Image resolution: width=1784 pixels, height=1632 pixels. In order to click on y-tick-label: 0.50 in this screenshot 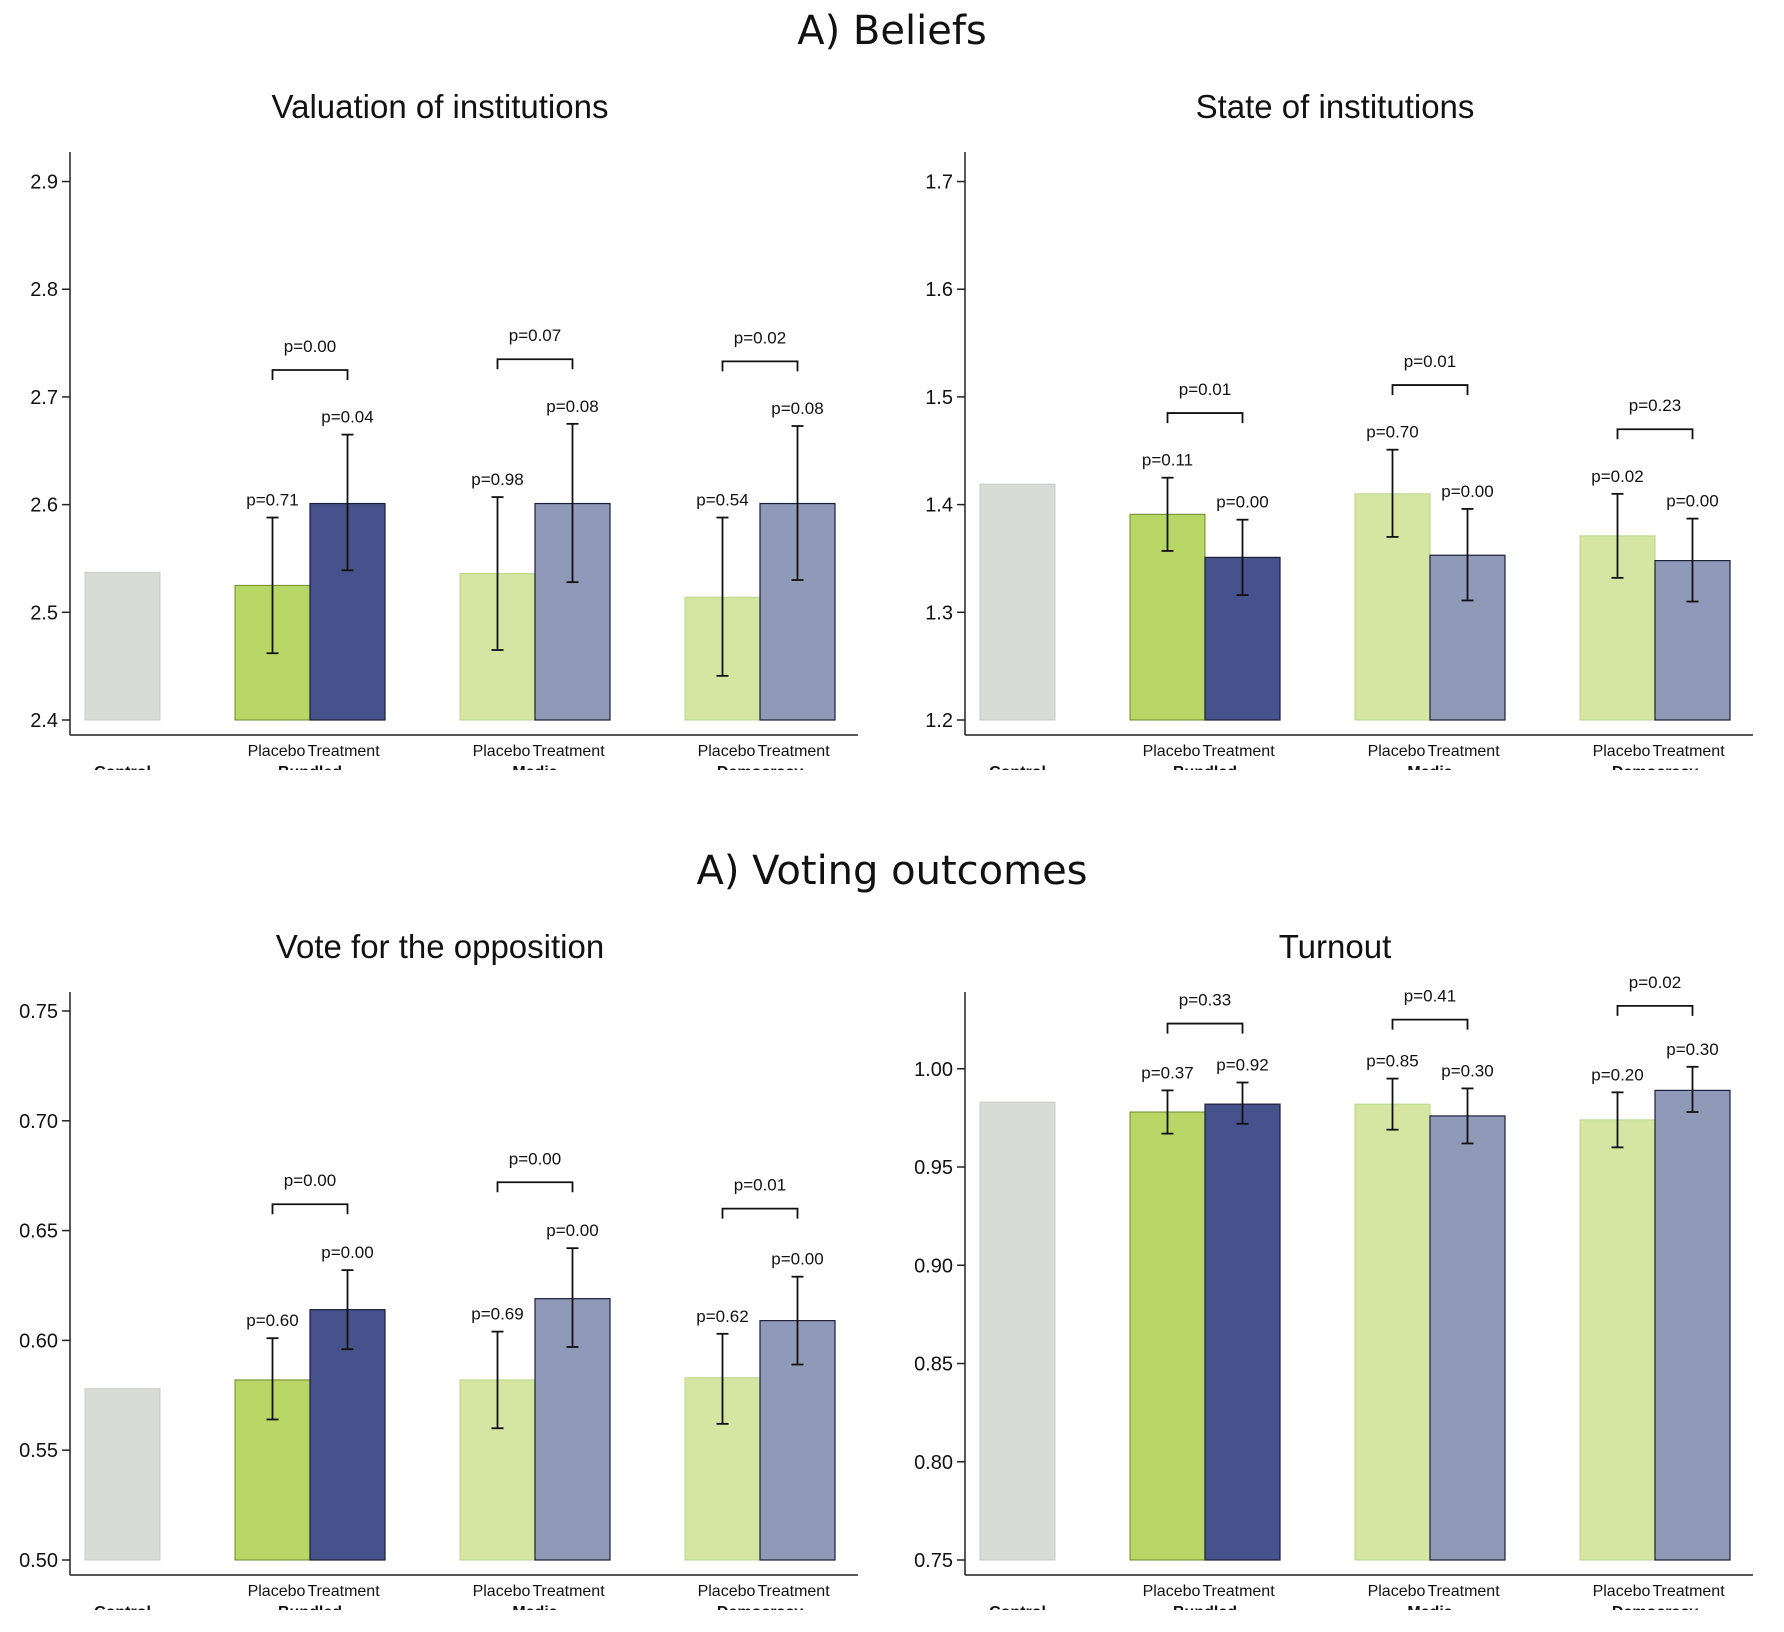, I will do `click(38, 1561)`.